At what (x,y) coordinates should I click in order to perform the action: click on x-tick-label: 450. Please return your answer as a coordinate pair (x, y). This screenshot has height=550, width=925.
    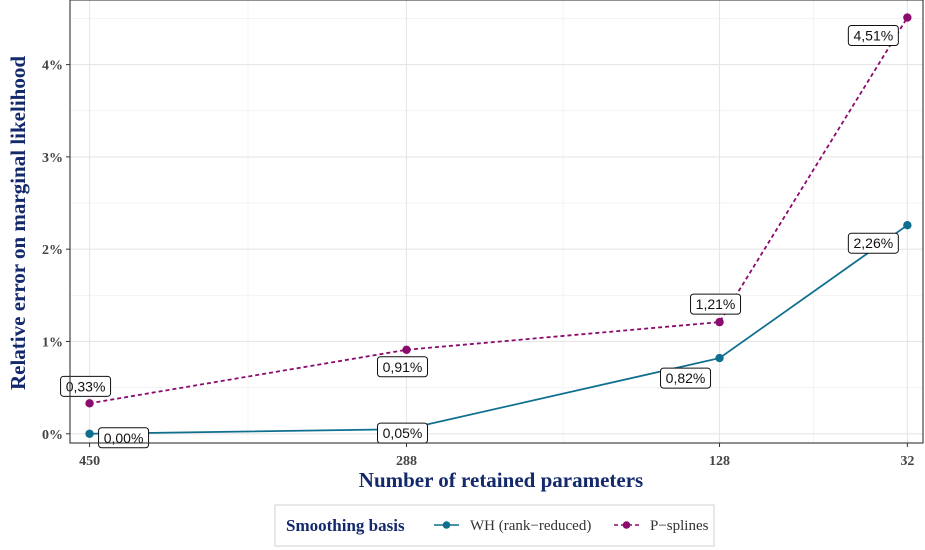
    Looking at the image, I should click on (89, 461).